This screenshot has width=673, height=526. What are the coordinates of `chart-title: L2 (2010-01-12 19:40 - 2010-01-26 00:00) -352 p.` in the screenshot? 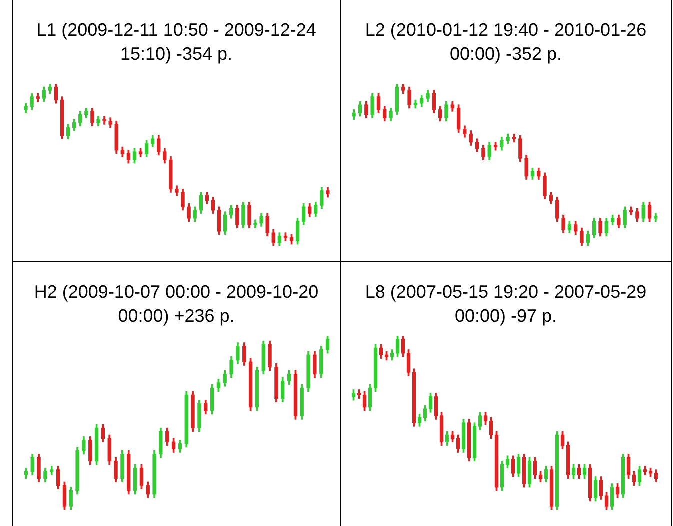 It's located at (506, 42).